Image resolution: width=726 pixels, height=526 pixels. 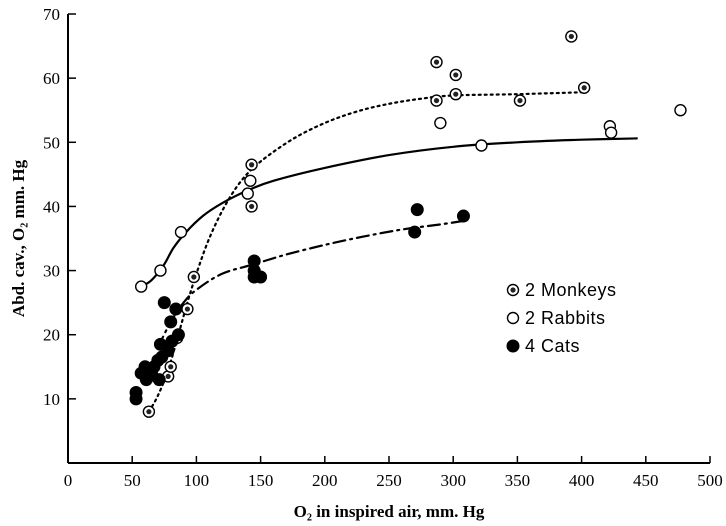 What do you see at coordinates (565, 318) in the screenshot?
I see `legend-label: 2 Rabbits` at bounding box center [565, 318].